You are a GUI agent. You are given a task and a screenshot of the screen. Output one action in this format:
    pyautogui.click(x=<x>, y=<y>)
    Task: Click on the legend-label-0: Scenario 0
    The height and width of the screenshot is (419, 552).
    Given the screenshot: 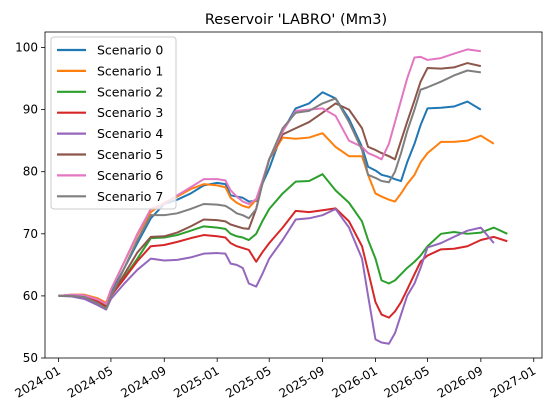 What is the action you would take?
    pyautogui.click(x=130, y=50)
    